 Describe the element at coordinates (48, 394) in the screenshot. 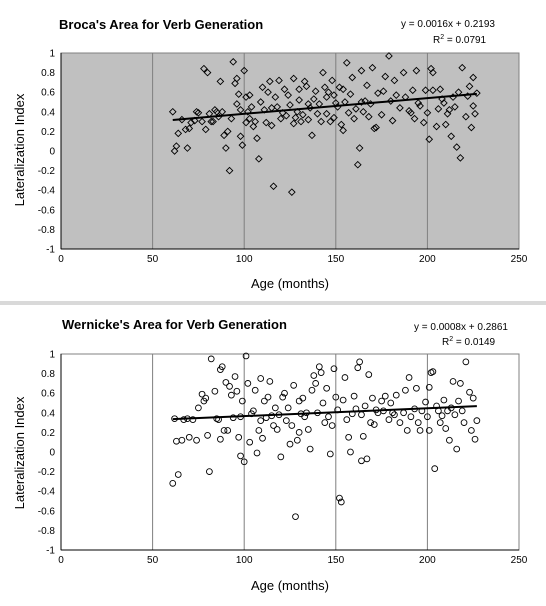

I see `y-tick-label: 0.6` at that location.